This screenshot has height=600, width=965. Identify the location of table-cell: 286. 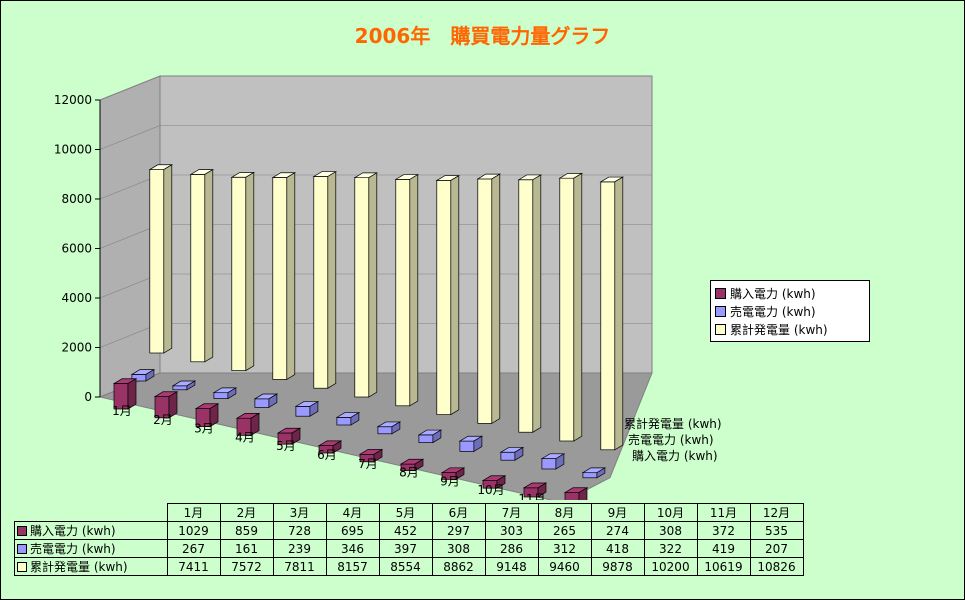
(511, 548).